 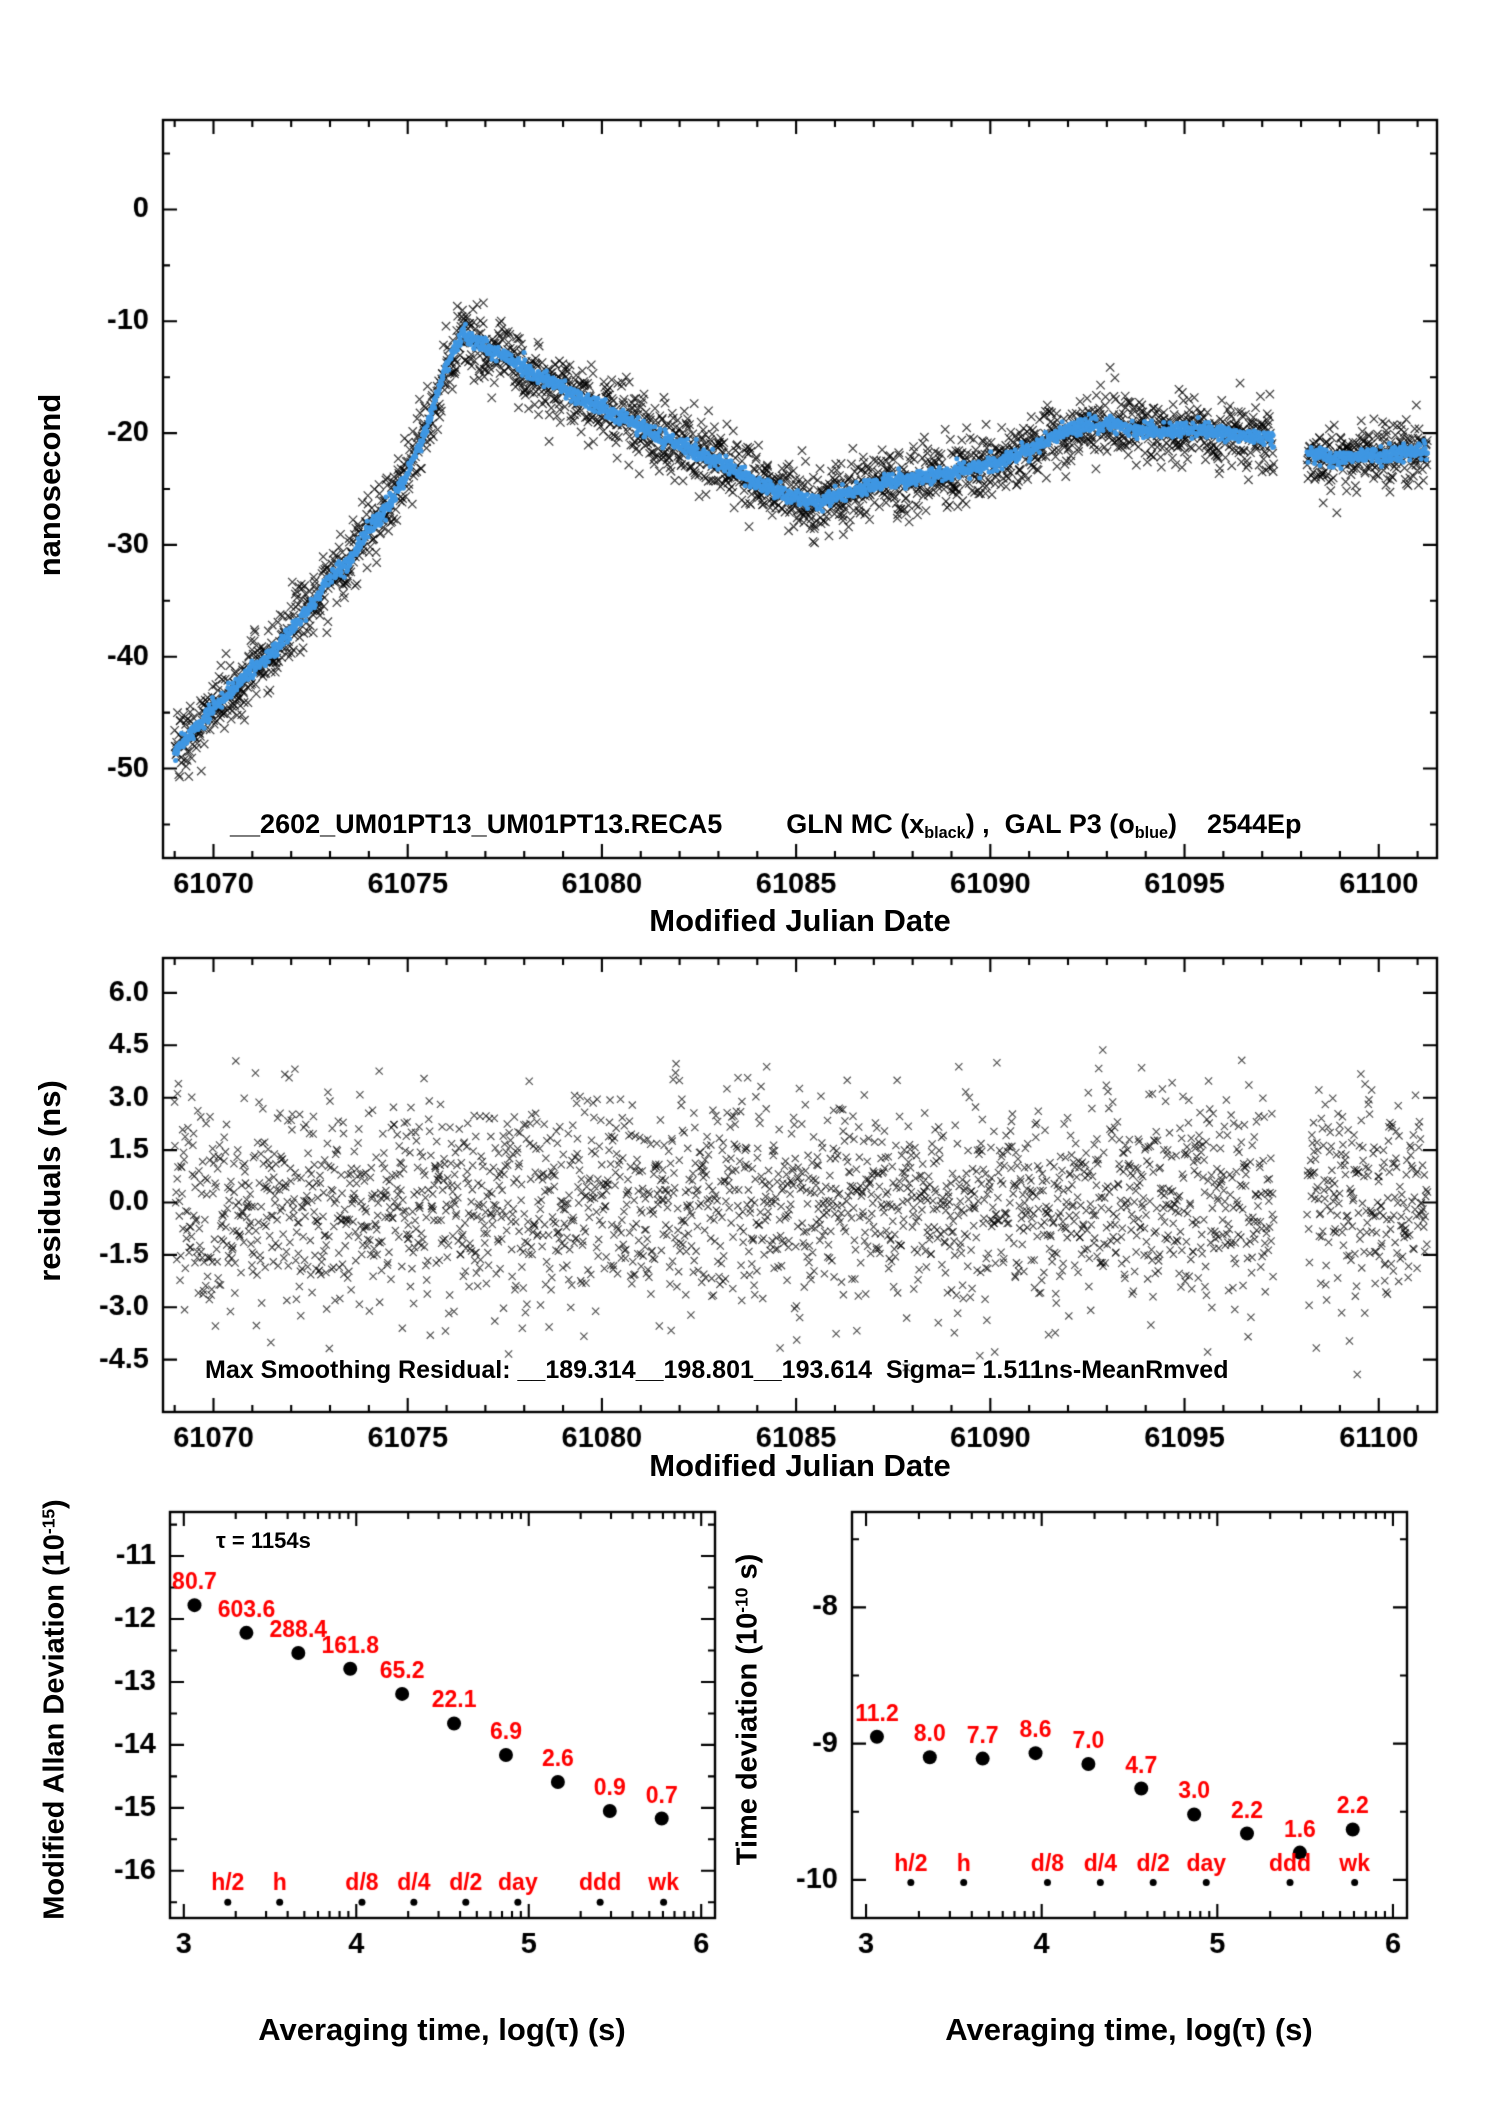 What do you see at coordinates (54, 1727) in the screenshot?
I see `mdev-y-label-main: Modified Allan Deviation (10` at bounding box center [54, 1727].